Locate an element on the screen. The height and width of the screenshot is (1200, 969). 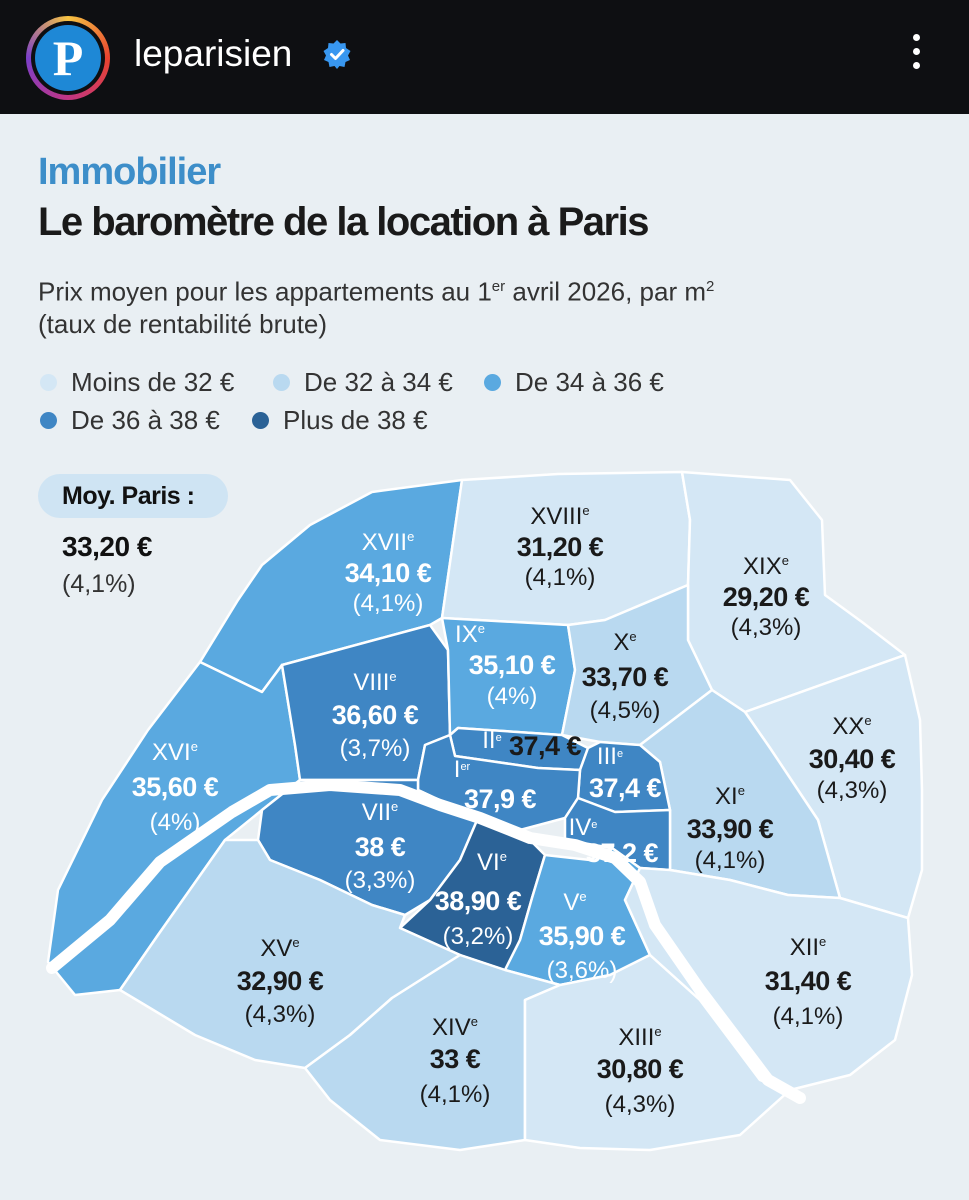
label-IV: IVe 37,2 € is located at coordinates (614, 841).